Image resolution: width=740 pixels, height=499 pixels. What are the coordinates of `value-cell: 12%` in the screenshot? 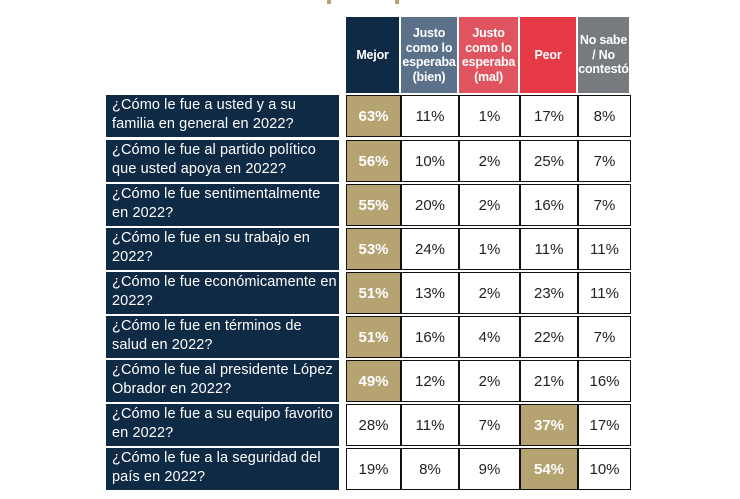 It's located at (430, 381).